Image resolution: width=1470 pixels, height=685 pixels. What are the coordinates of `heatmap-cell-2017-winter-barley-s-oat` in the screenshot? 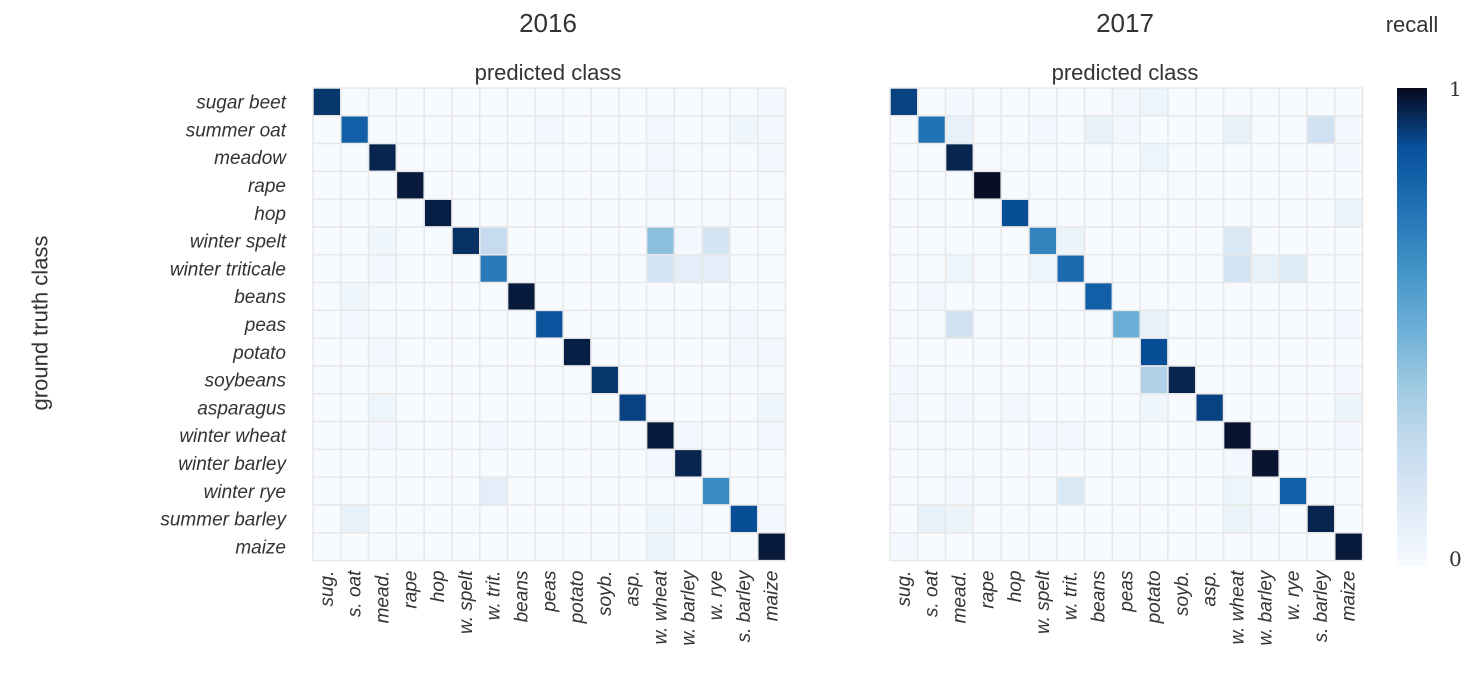 It's located at (932, 463).